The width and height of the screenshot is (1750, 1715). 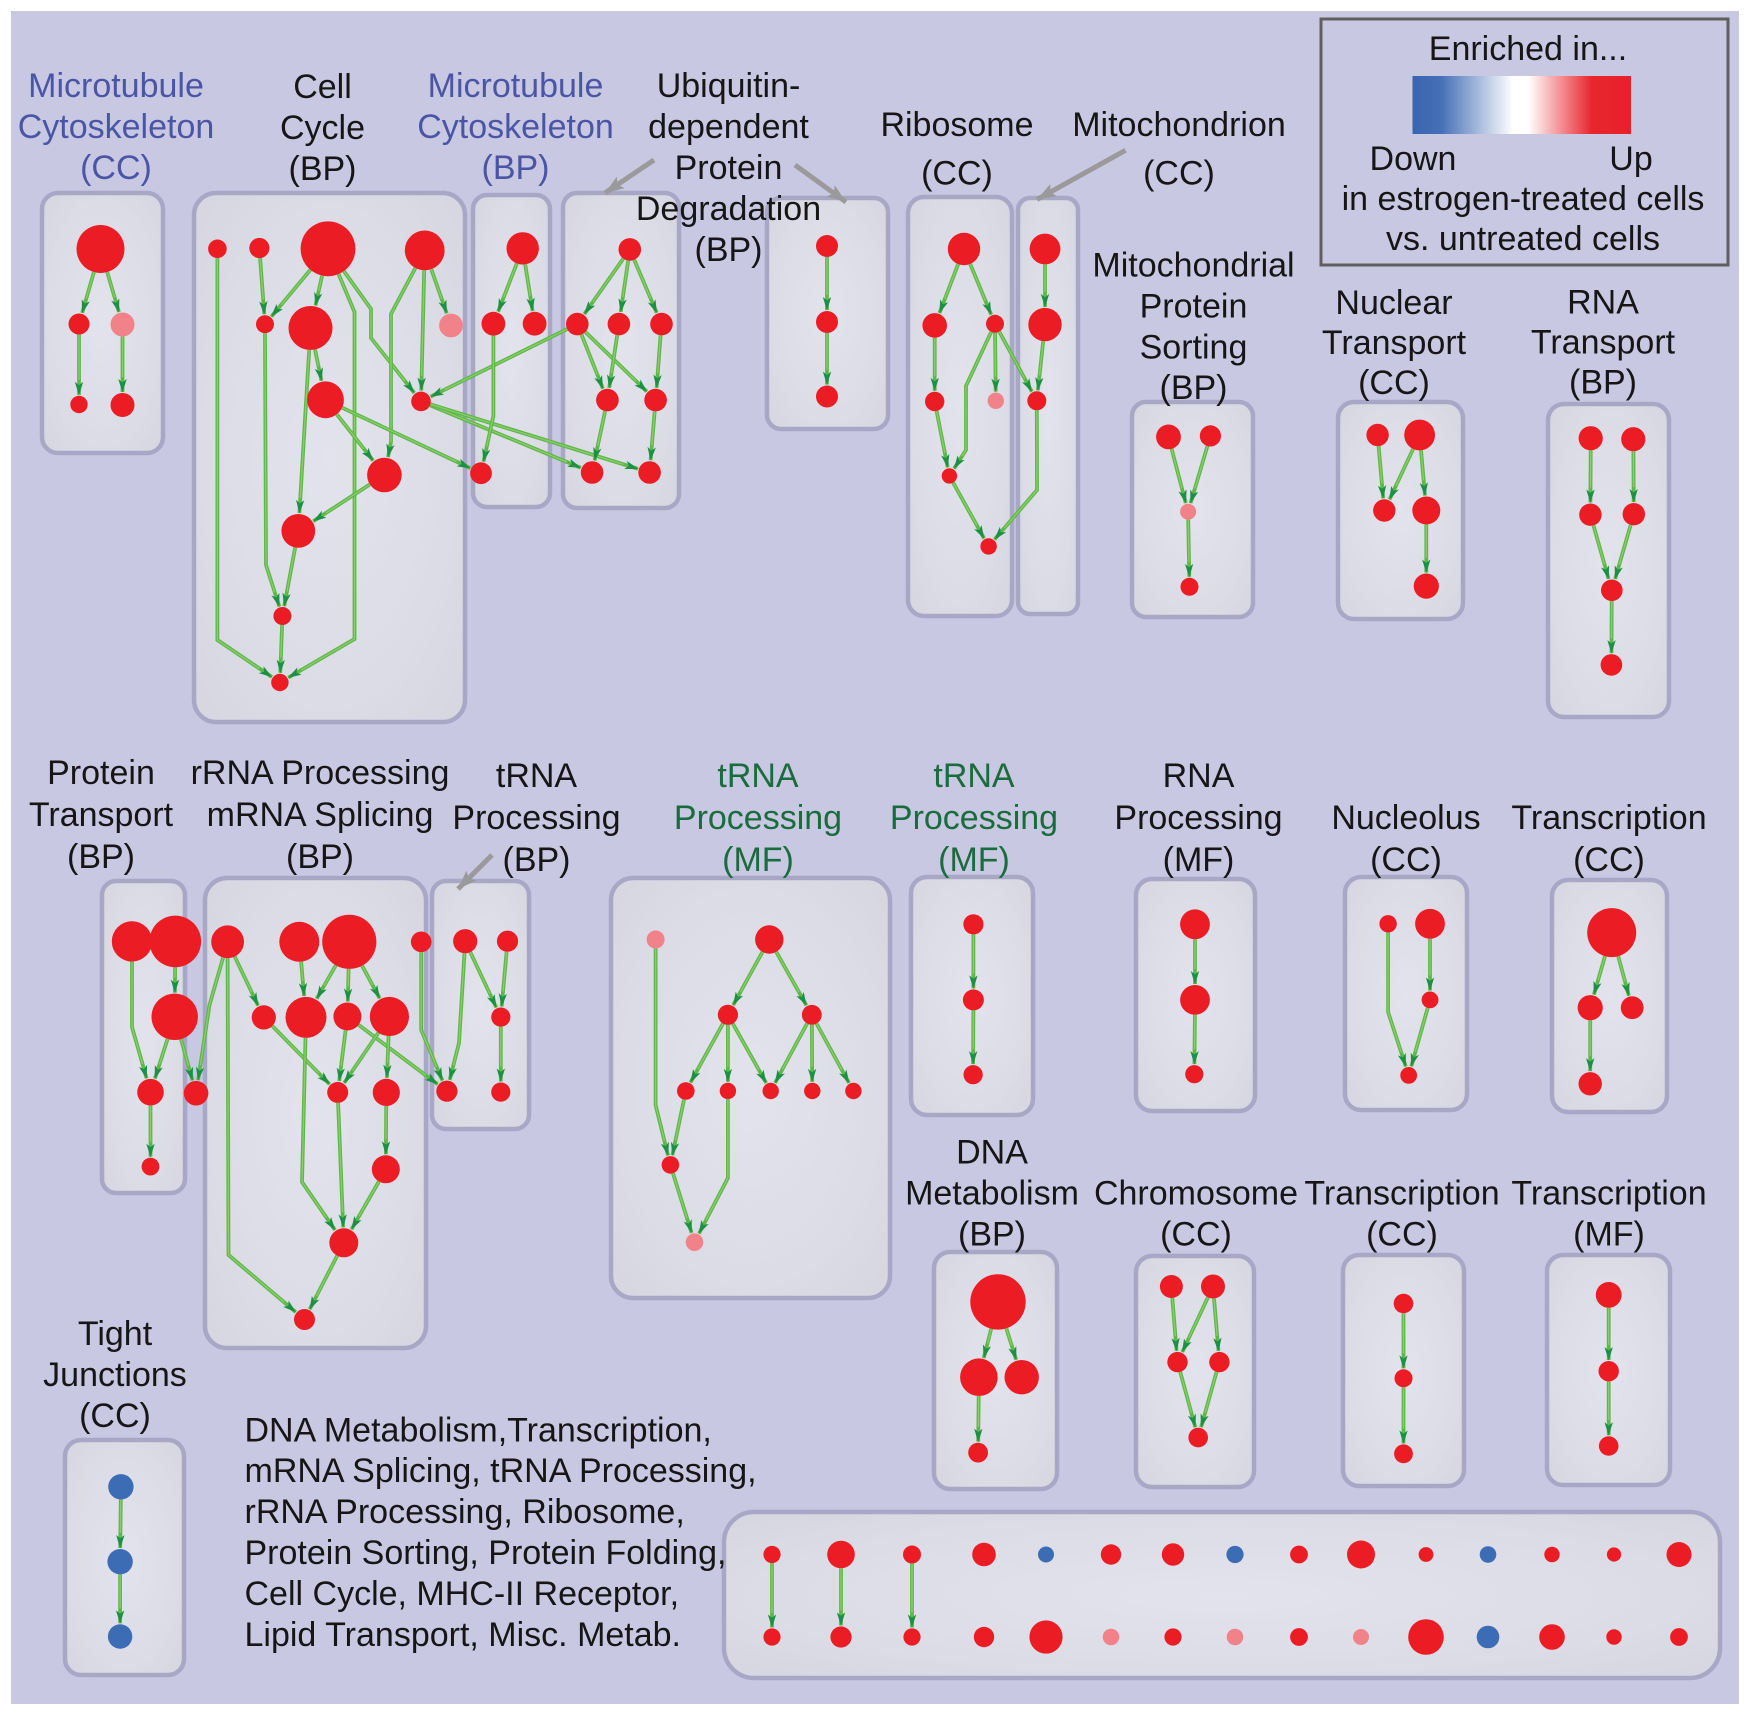 I want to click on svg-text: Junctions, so click(x=115, y=1375).